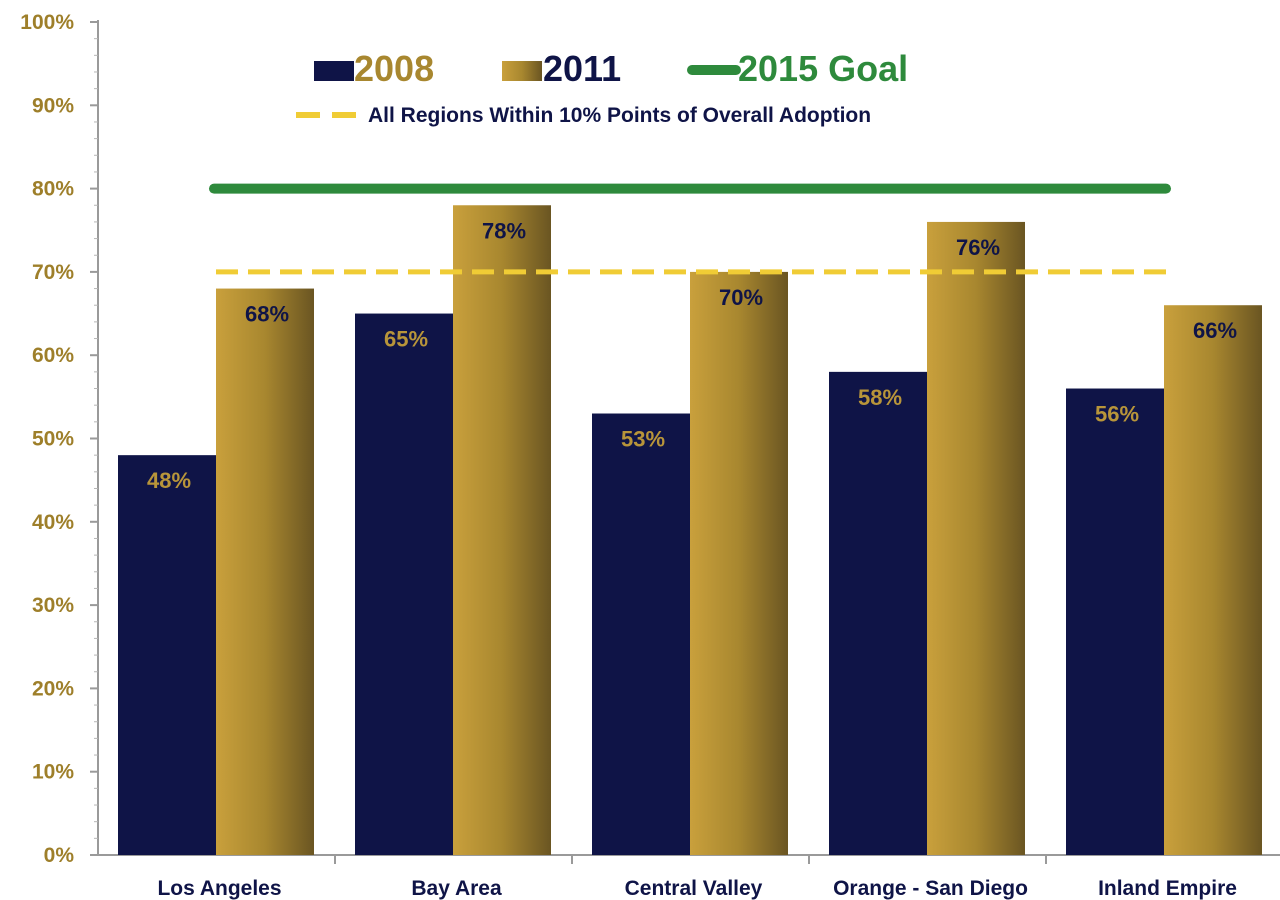 The width and height of the screenshot is (1280, 900). Describe the element at coordinates (394, 68) in the screenshot. I see `legend-label-2008: 2008` at that location.